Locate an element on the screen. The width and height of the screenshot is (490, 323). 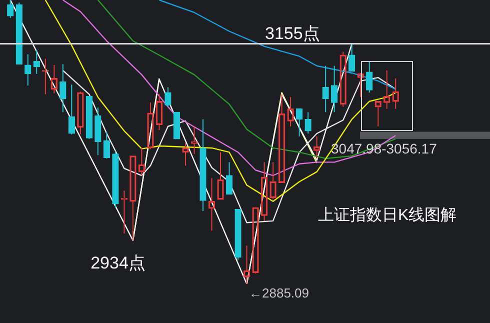
text: 上证指数日K线图解 is located at coordinates (387, 216).